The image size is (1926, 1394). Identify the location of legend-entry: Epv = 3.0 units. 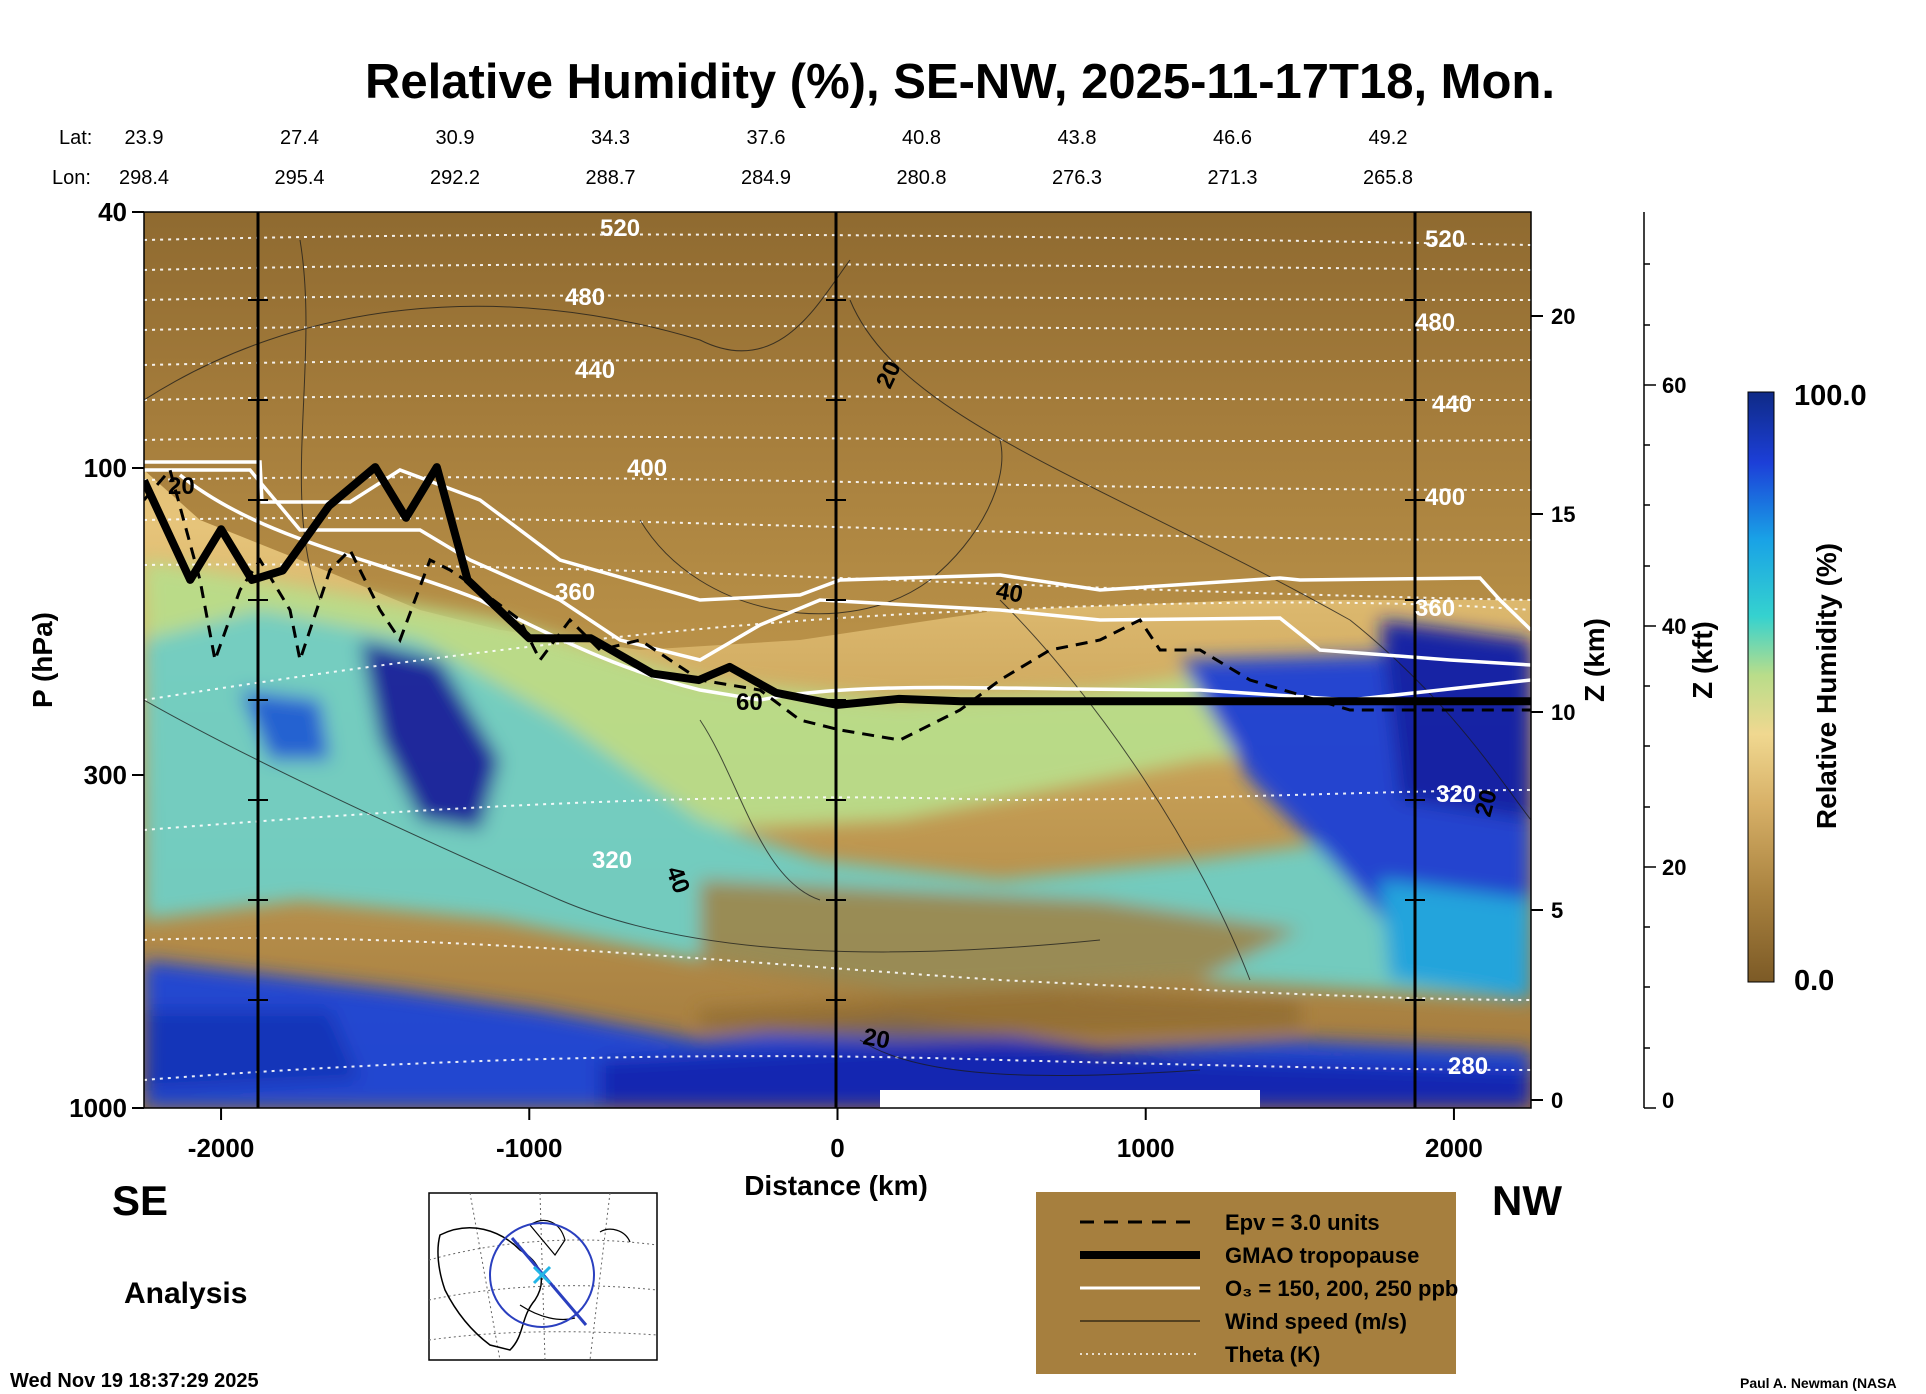
(1302, 1222).